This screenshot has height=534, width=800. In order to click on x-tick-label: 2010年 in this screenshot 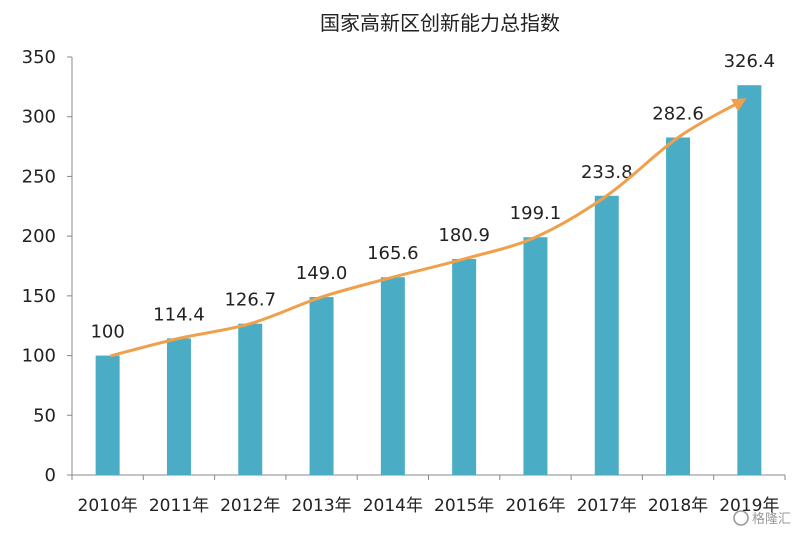, I will do `click(108, 506)`.